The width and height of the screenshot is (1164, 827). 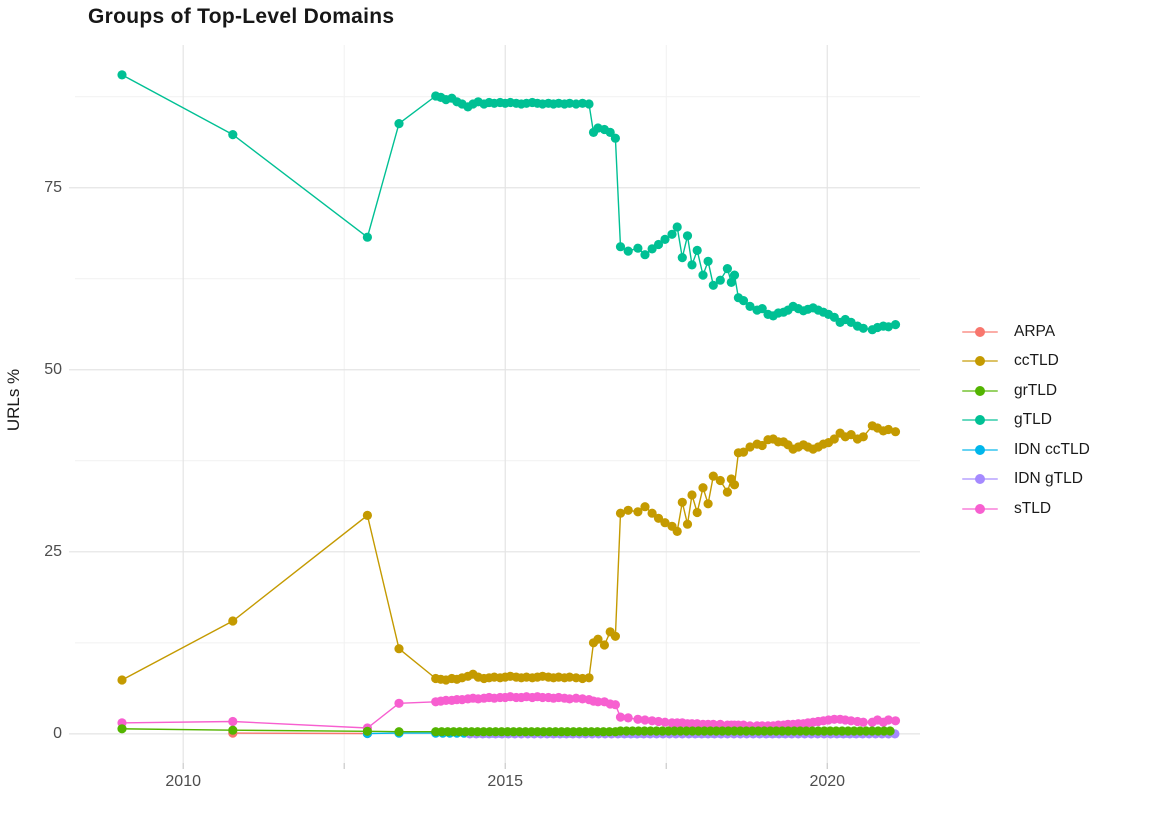 I want to click on legend: ARPA ccTLD grTLD gTLD IDN ccTLD IDN gTLD sTLD, so click(x=1026, y=420).